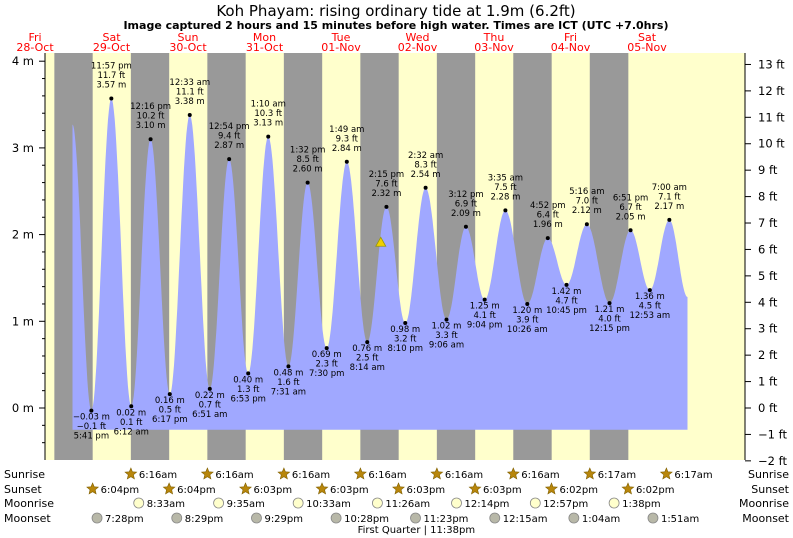 This screenshot has width=793, height=538. I want to click on moonset-time: 9:29pm, so click(283, 519).